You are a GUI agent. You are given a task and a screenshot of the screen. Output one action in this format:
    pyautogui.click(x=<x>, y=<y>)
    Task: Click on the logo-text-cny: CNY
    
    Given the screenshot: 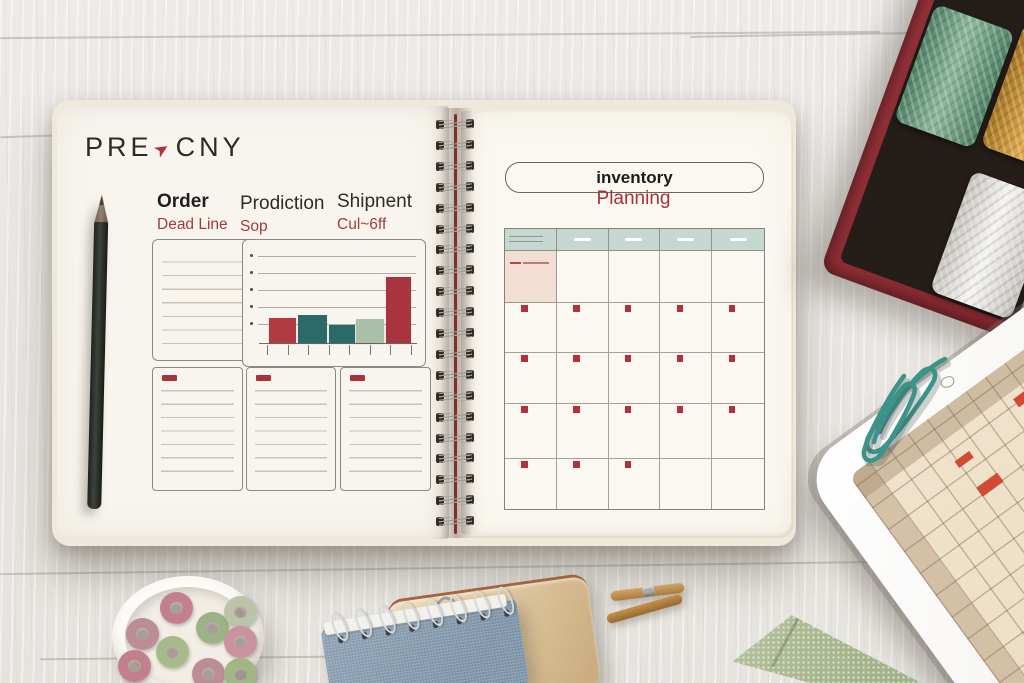 What is the action you would take?
    pyautogui.click(x=210, y=147)
    